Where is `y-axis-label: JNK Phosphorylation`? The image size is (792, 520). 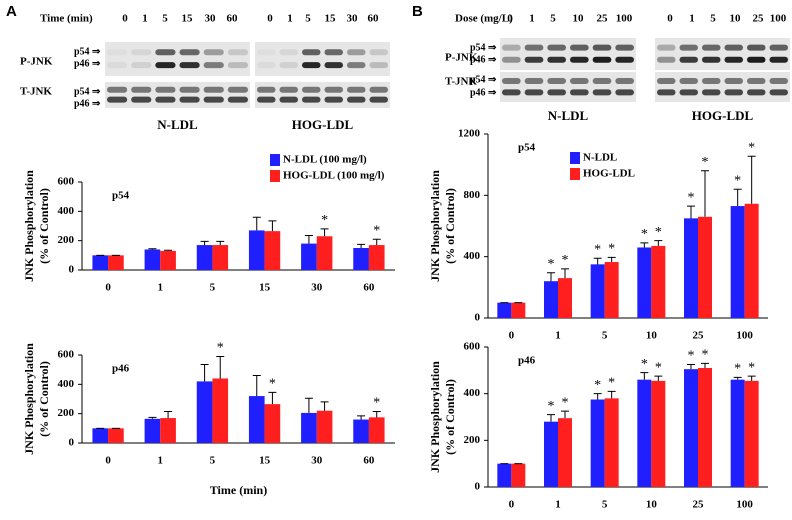 y-axis-label: JNK Phosphorylation is located at coordinates (435, 417).